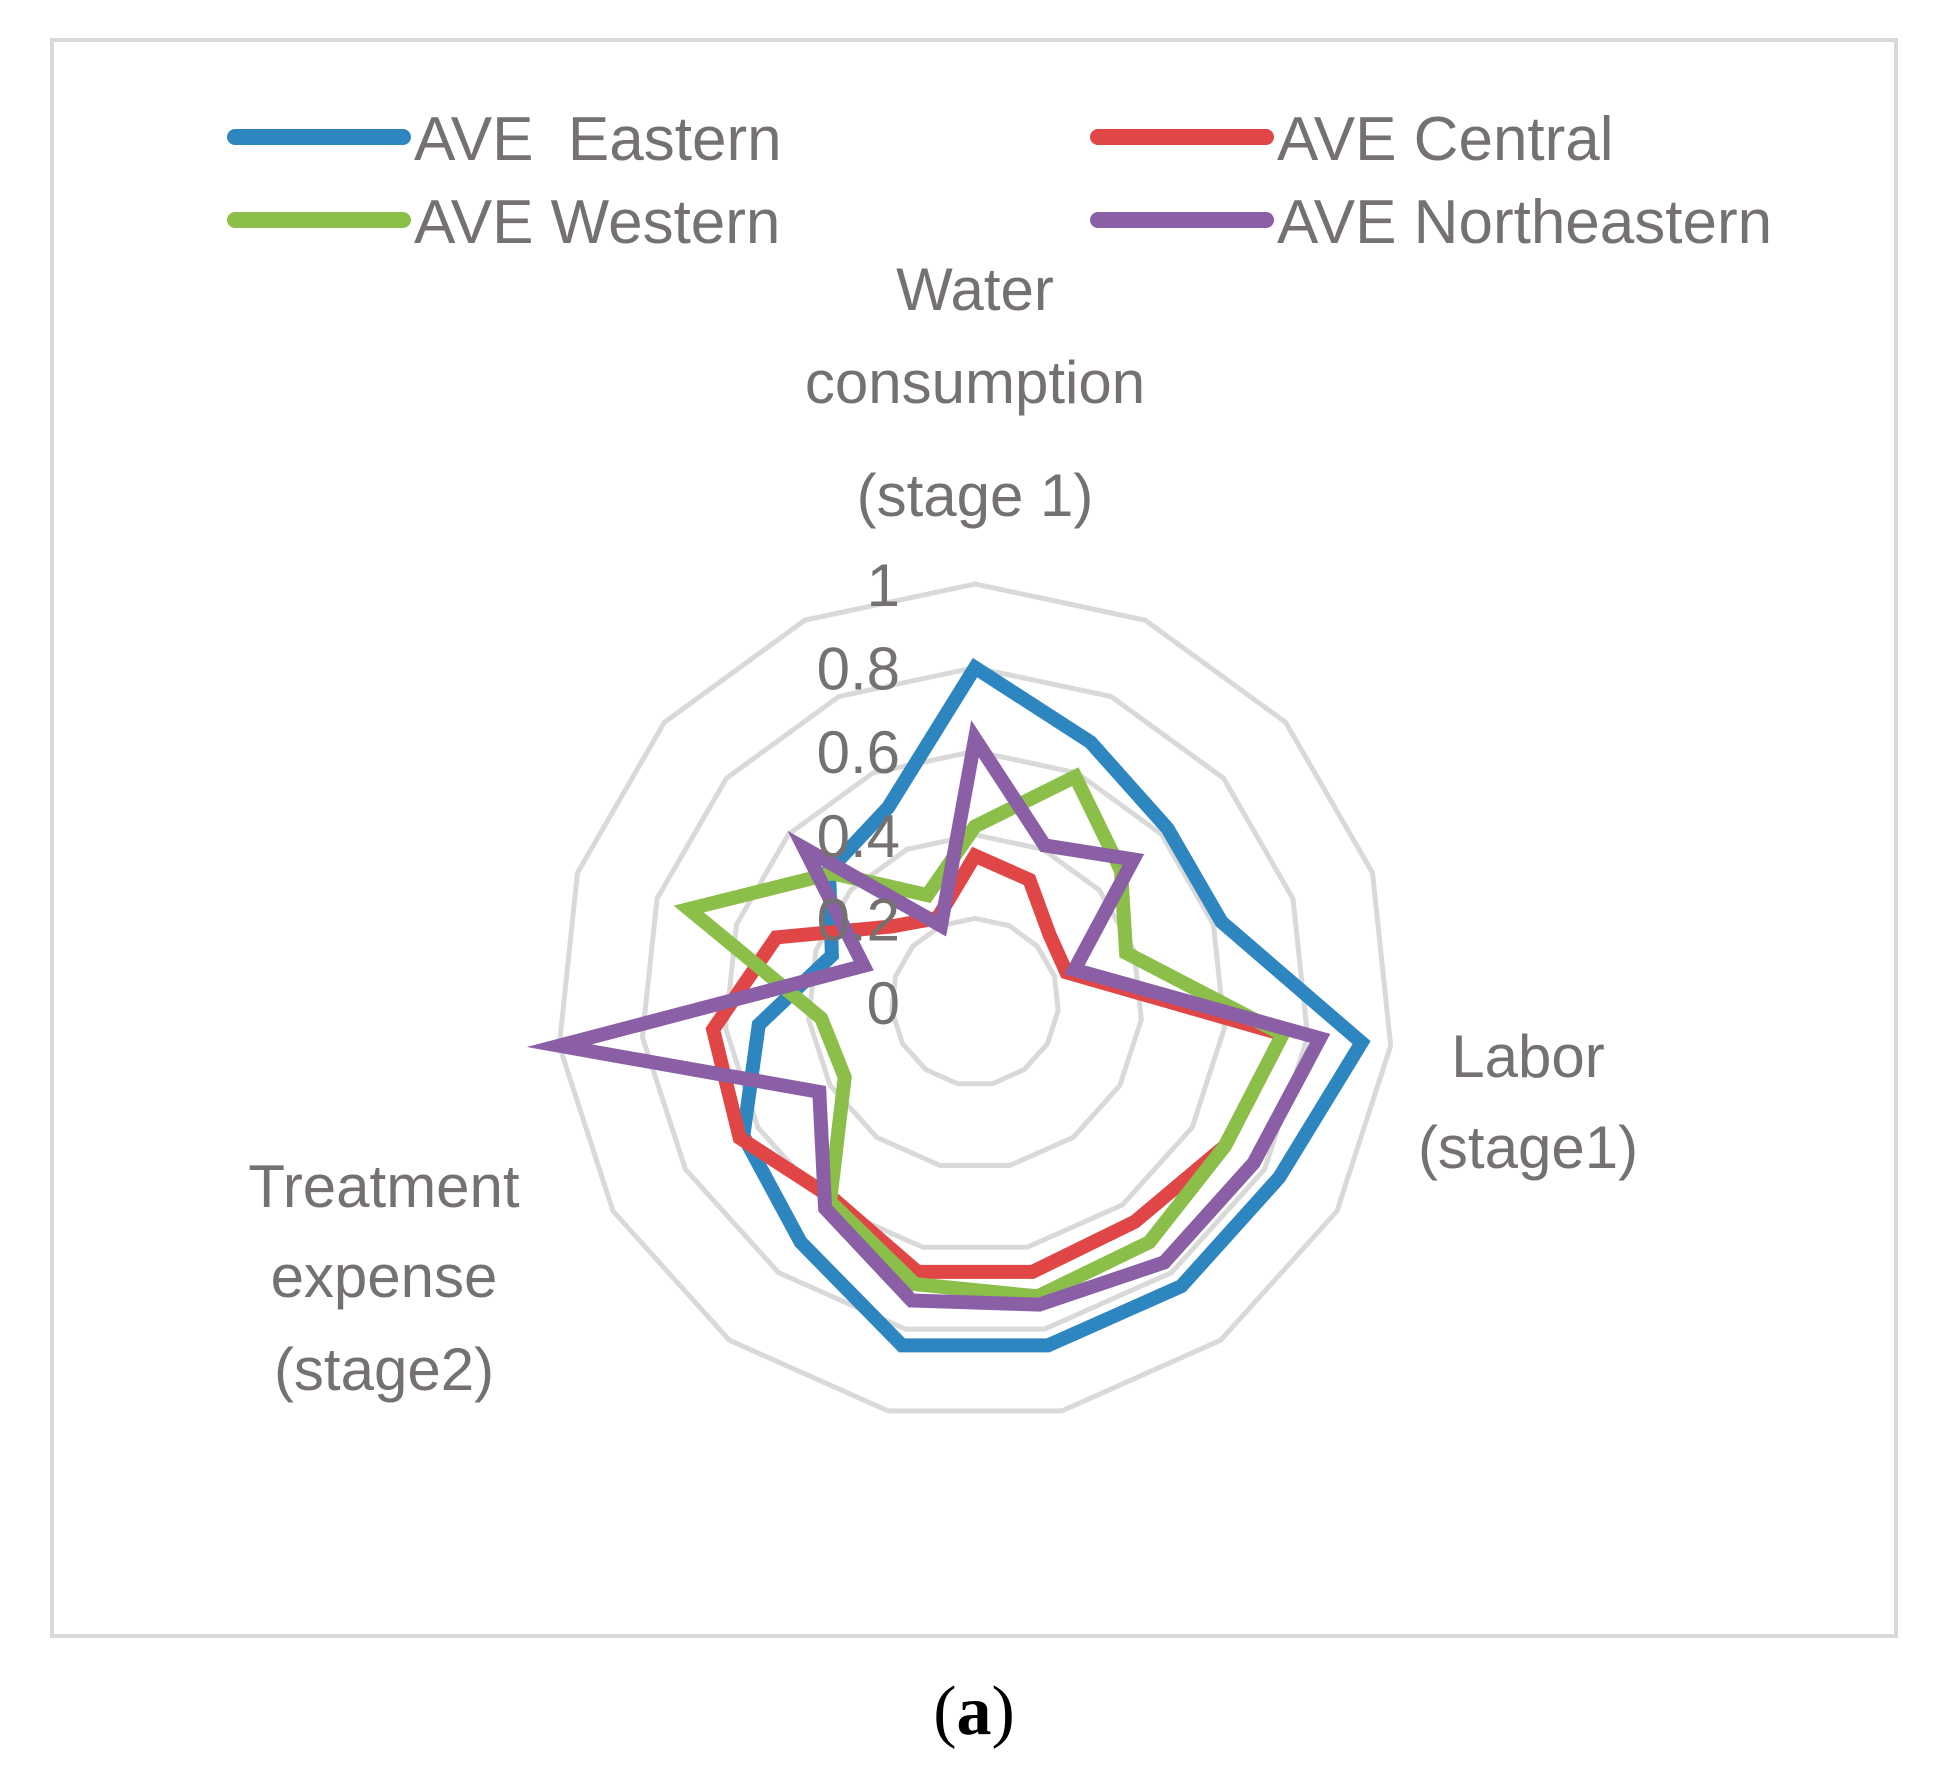  What do you see at coordinates (858, 919) in the screenshot?
I see `radial-tick-label: 0.2` at bounding box center [858, 919].